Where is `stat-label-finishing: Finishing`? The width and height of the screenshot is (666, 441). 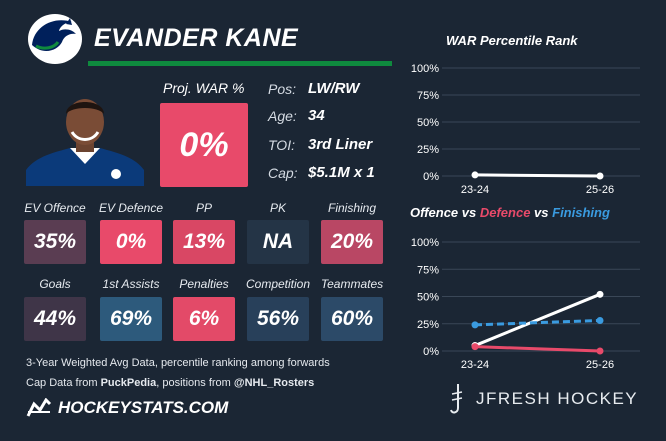 stat-label-finishing: Finishing is located at coordinates (352, 208).